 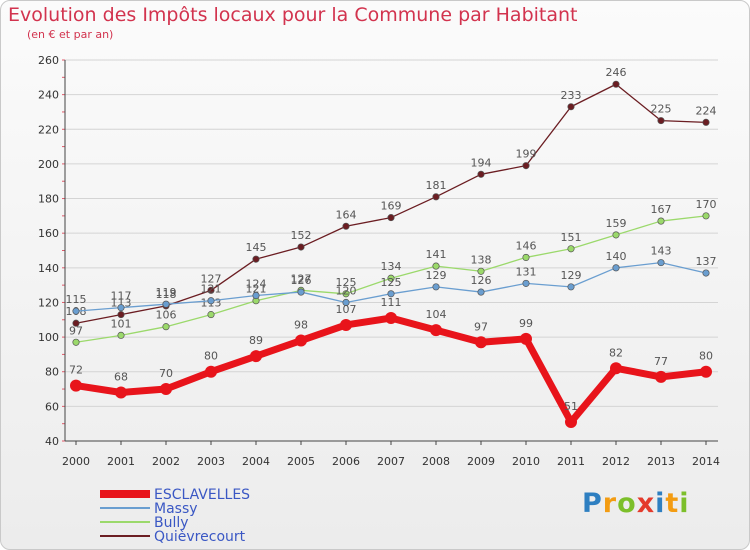 What do you see at coordinates (436, 185) in the screenshot?
I see `data-label-qui-vrecourt: 181` at bounding box center [436, 185].